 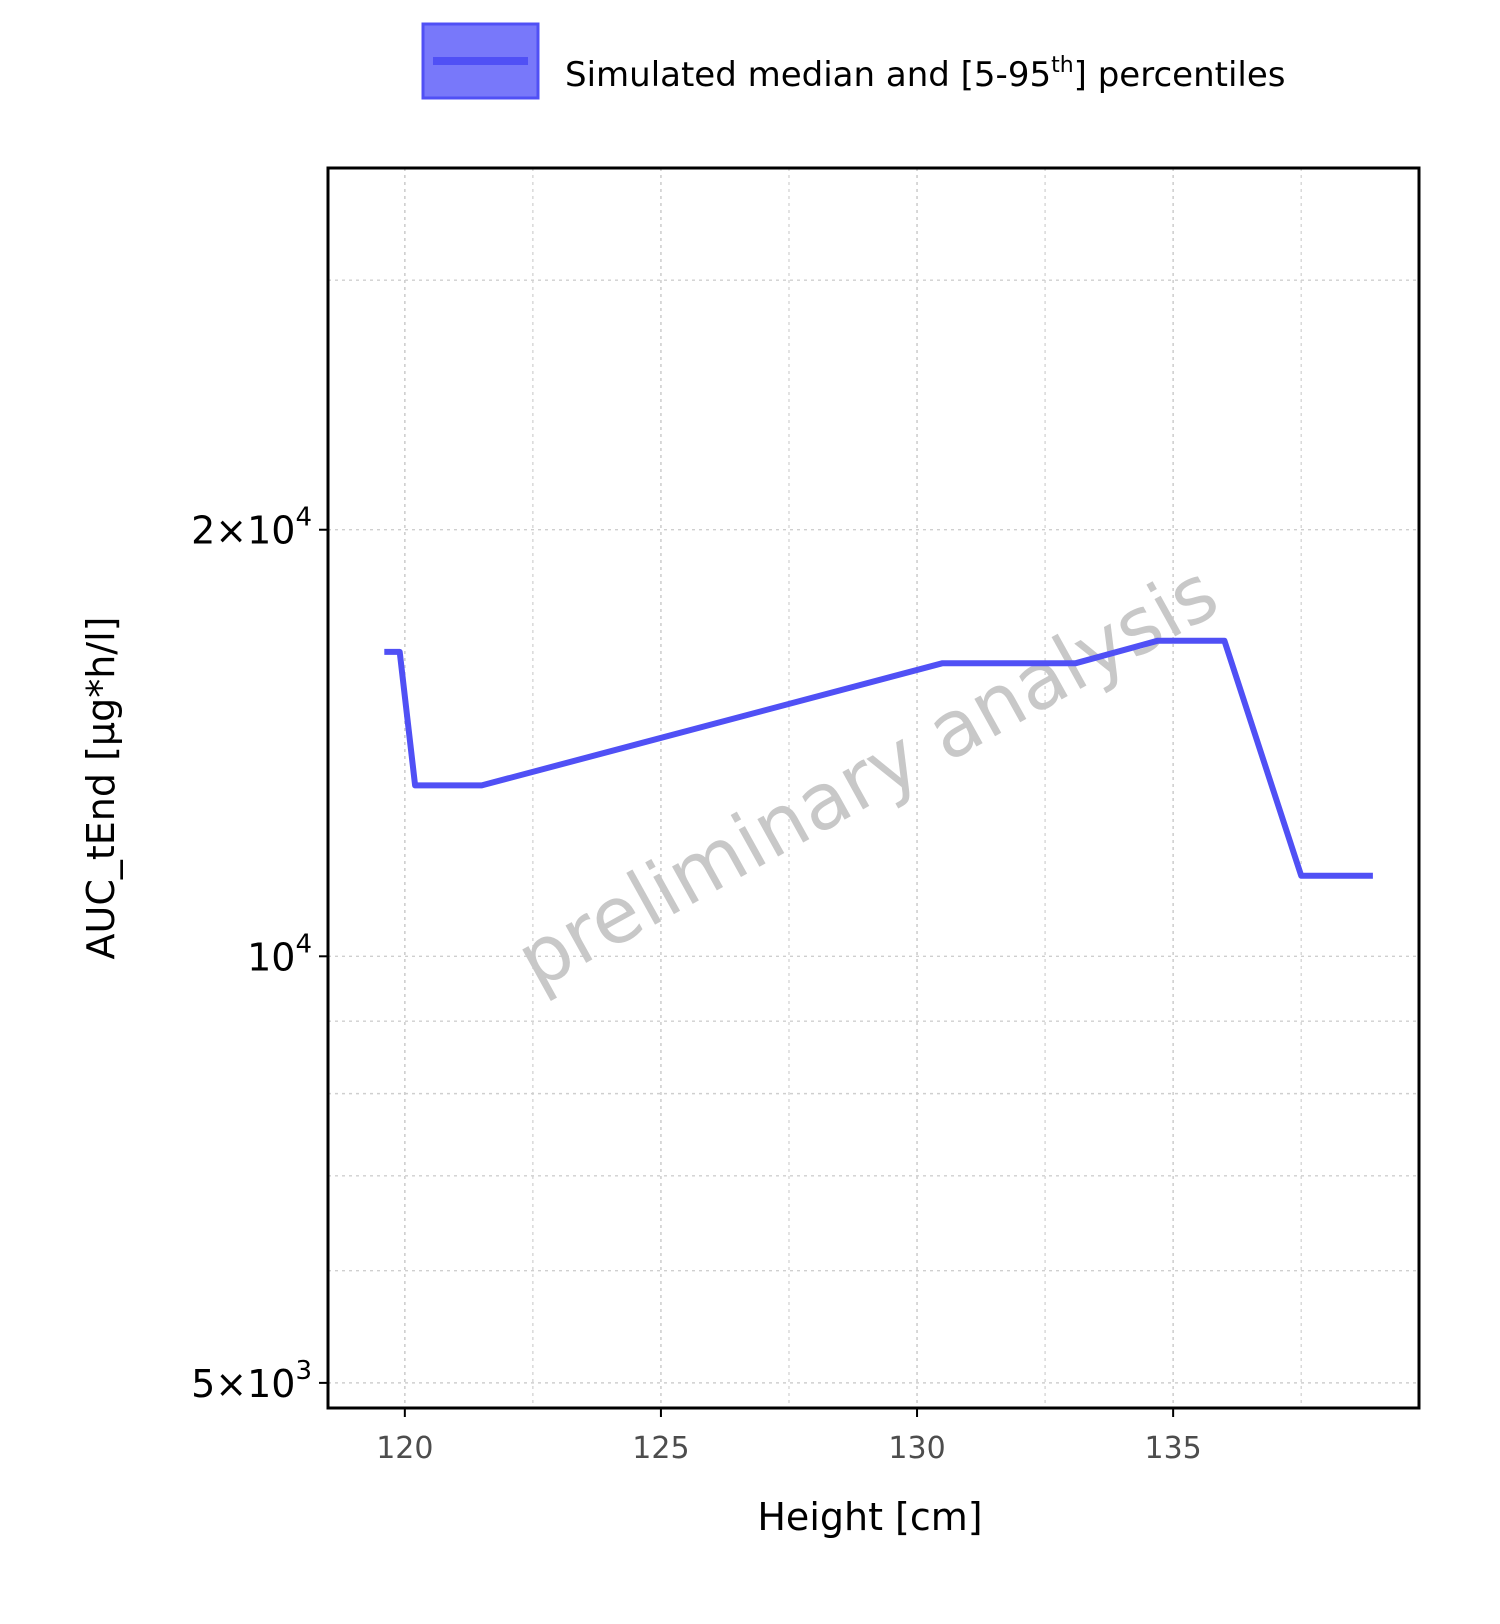 What do you see at coordinates (789, 1437) in the screenshot?
I see `x-axis: 120 125 130 135` at bounding box center [789, 1437].